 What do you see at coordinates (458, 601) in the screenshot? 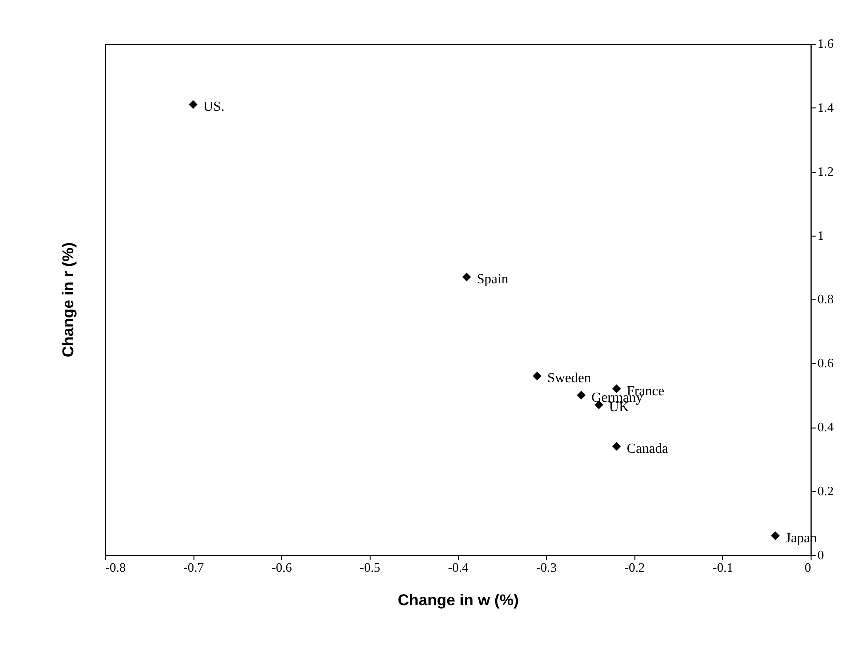
I see `x-axis-title: Change in w (%)` at bounding box center [458, 601].